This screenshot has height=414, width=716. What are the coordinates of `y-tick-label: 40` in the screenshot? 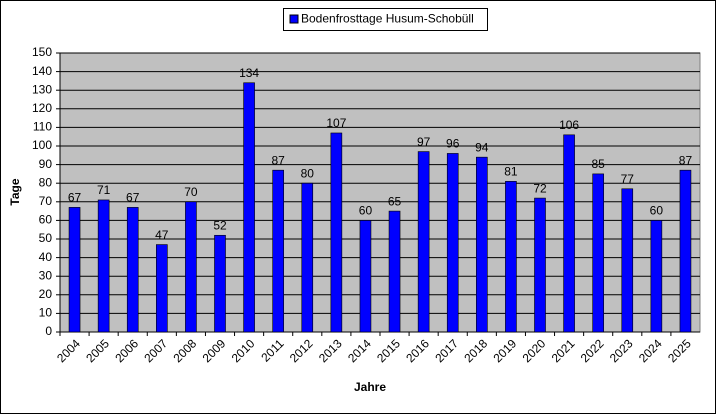 It's located at (46, 257).